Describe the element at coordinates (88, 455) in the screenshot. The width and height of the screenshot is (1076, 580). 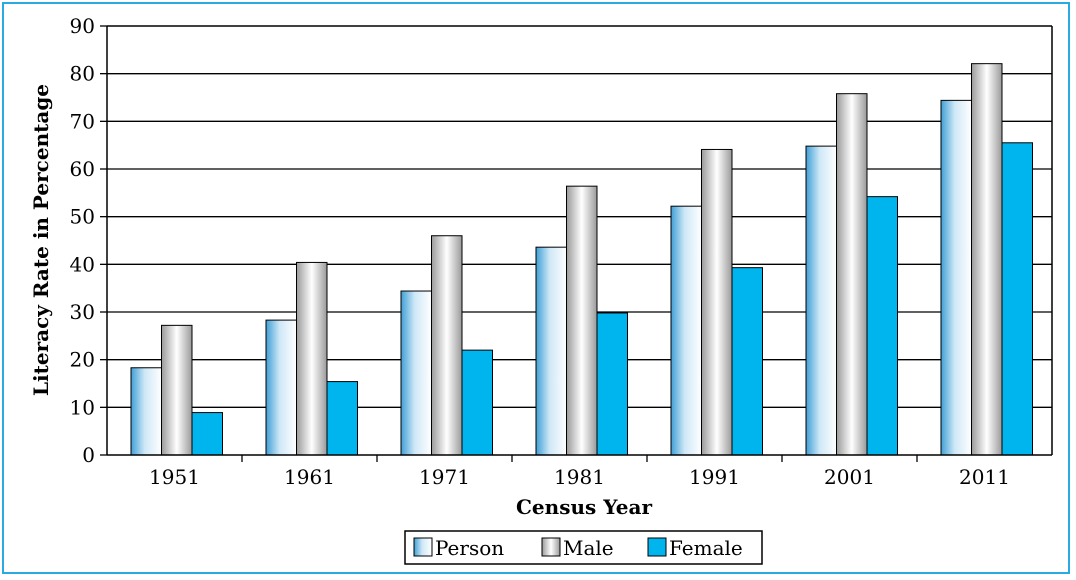
I see `y-tick-label: 0` at that location.